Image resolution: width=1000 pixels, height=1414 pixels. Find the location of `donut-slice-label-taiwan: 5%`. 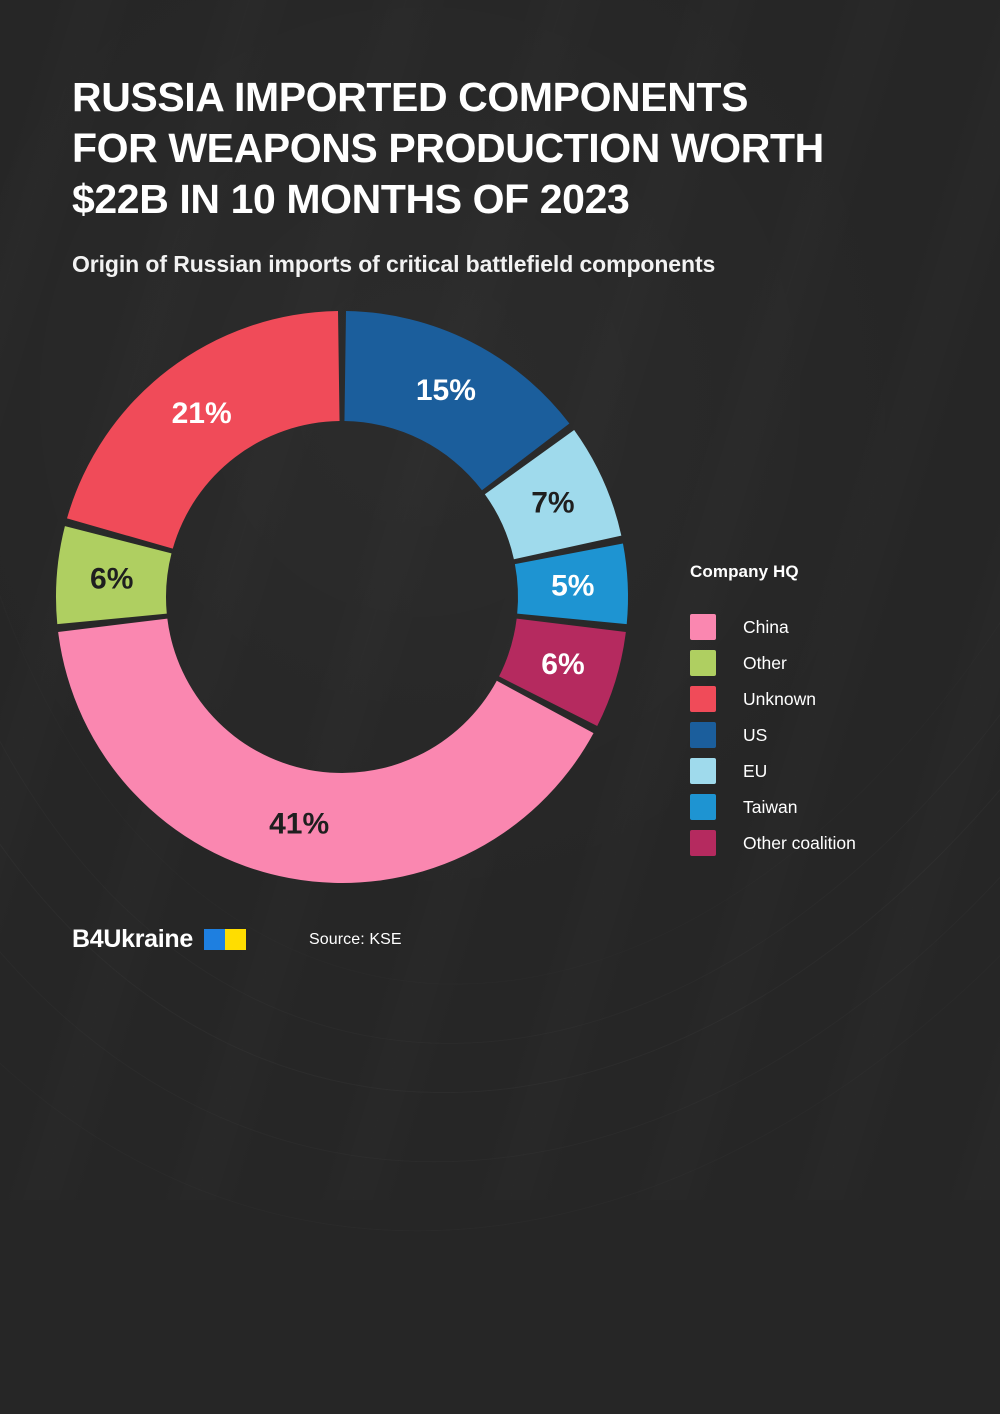

donut-slice-label-taiwan: 5% is located at coordinates (572, 586).